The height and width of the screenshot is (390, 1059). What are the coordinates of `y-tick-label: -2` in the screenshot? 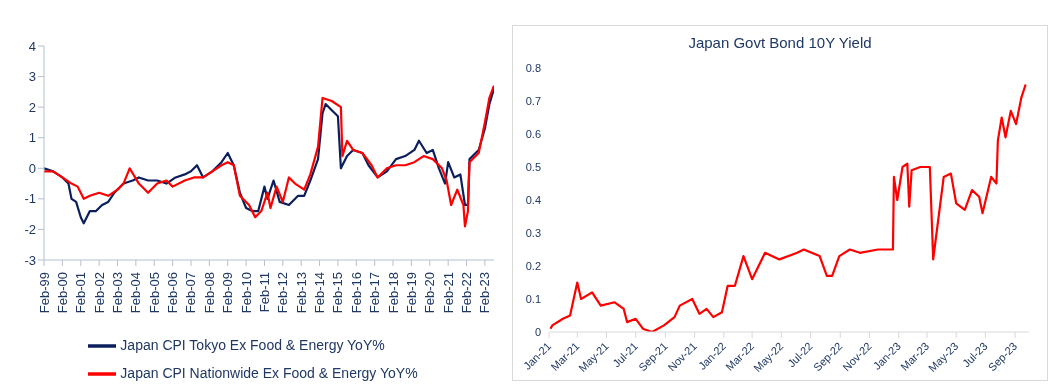 It's located at (30, 230).